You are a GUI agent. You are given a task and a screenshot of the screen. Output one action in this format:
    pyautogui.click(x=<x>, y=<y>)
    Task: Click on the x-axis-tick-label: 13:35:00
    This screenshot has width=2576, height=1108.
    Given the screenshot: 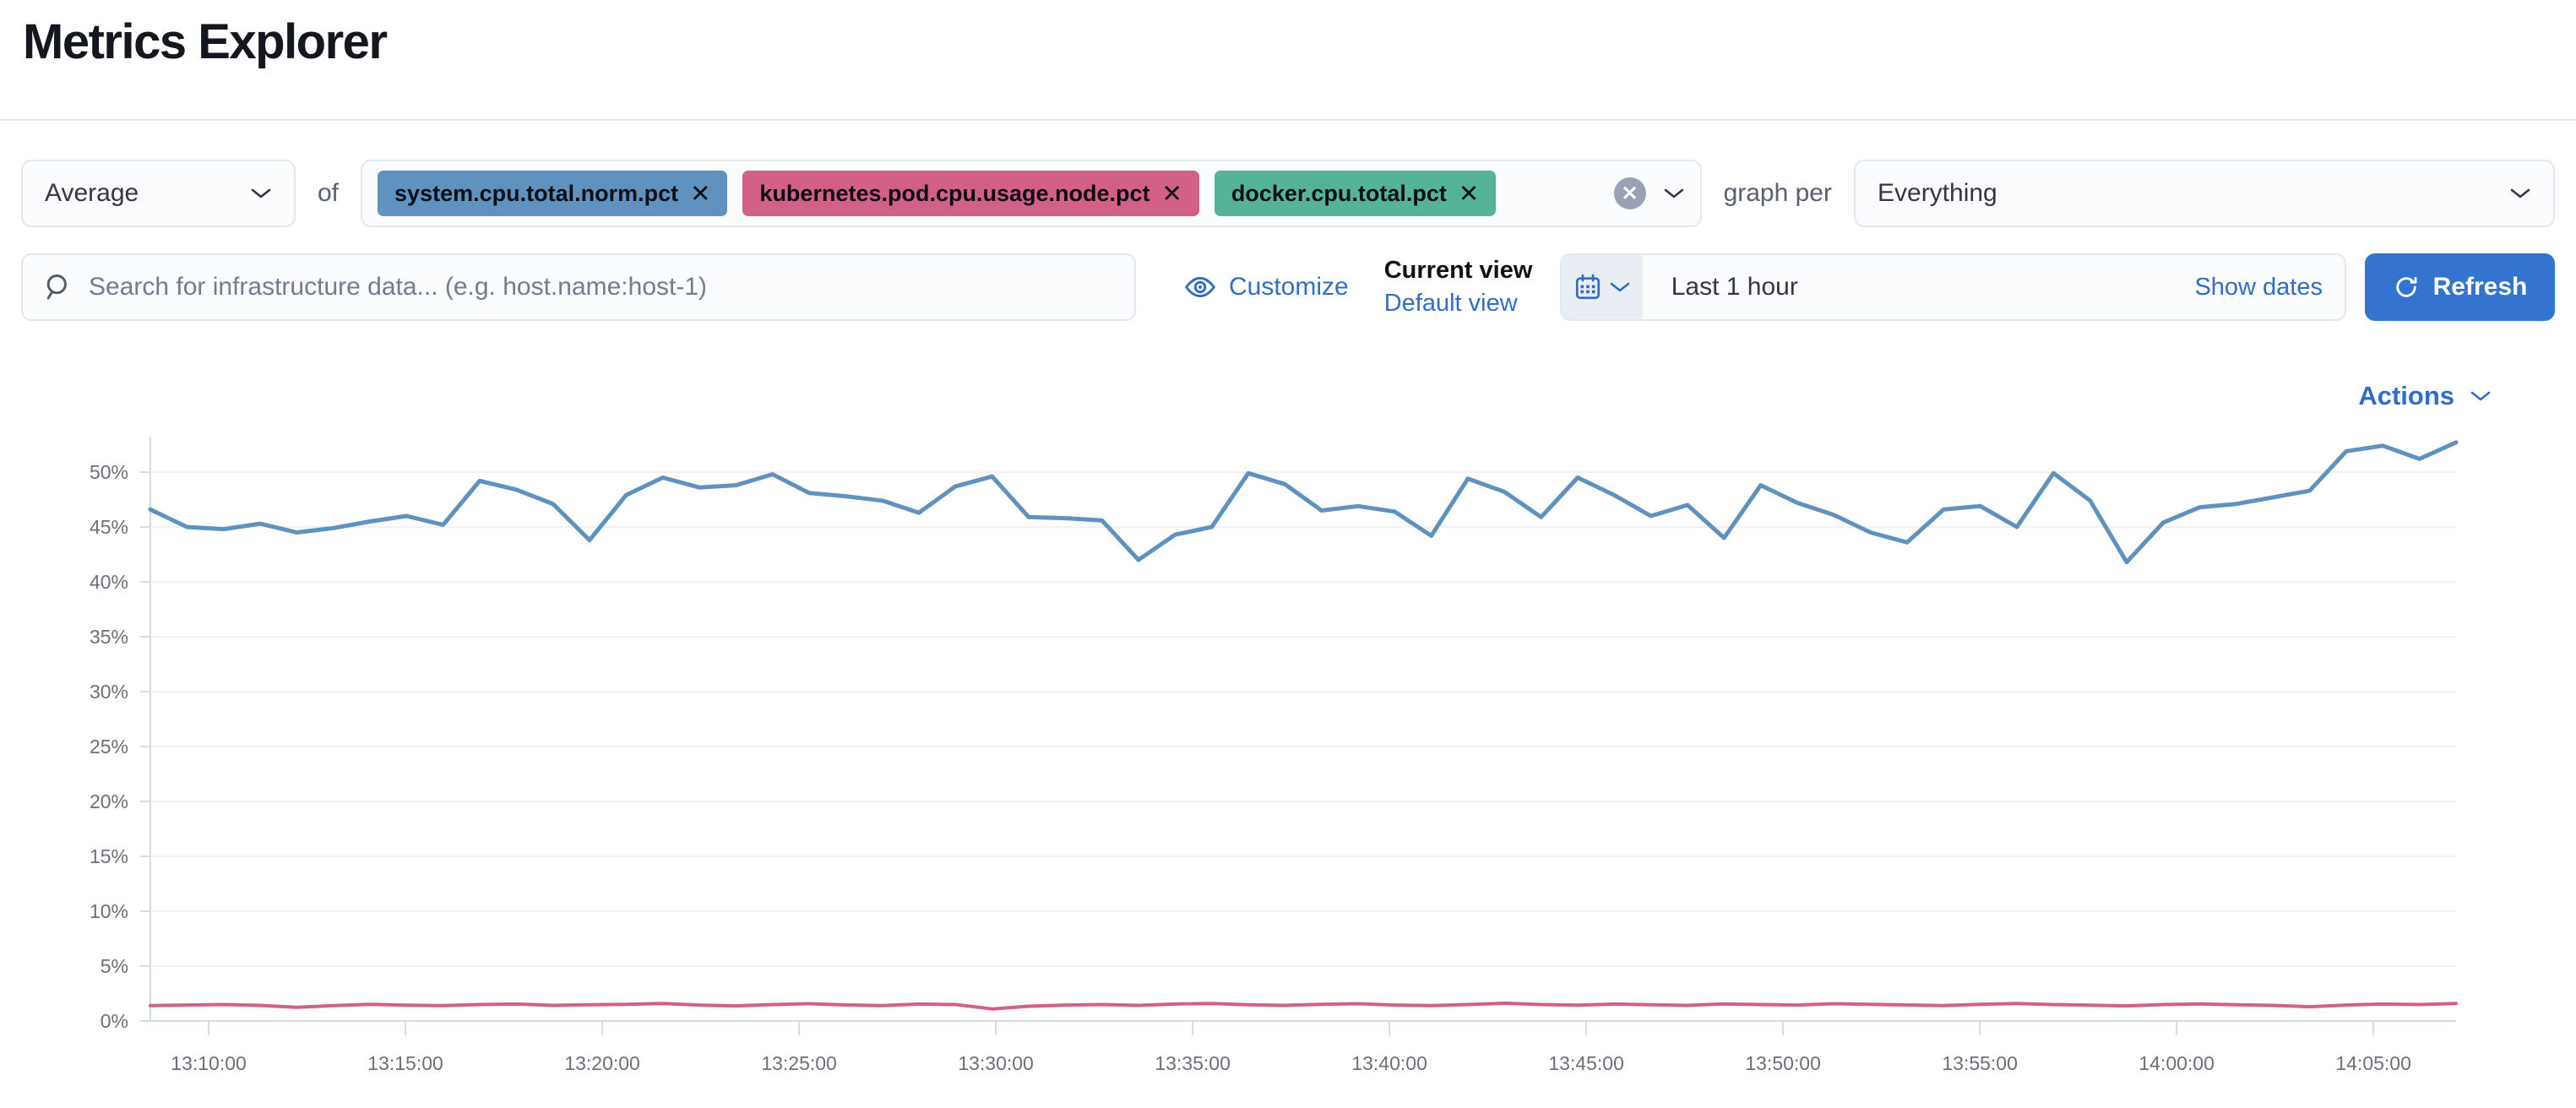 What is the action you would take?
    pyautogui.click(x=1193, y=1063)
    